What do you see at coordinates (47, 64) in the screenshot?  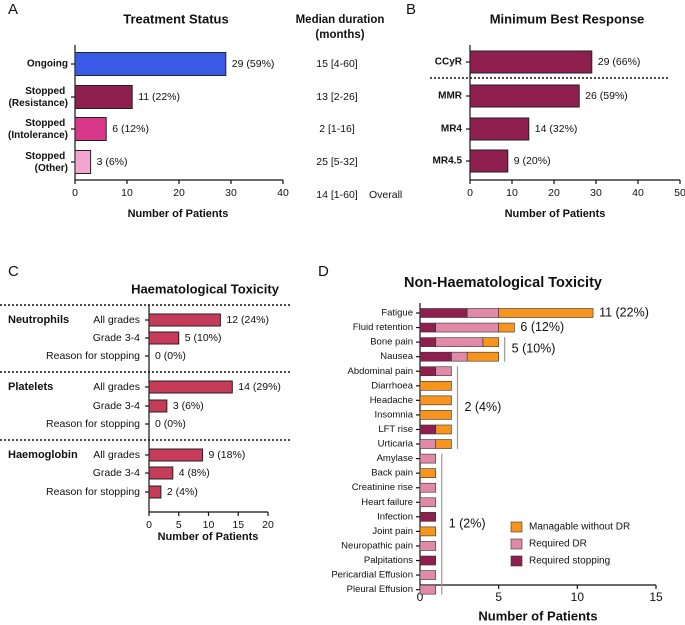 I see `y-tick-label: Ongoing` at bounding box center [47, 64].